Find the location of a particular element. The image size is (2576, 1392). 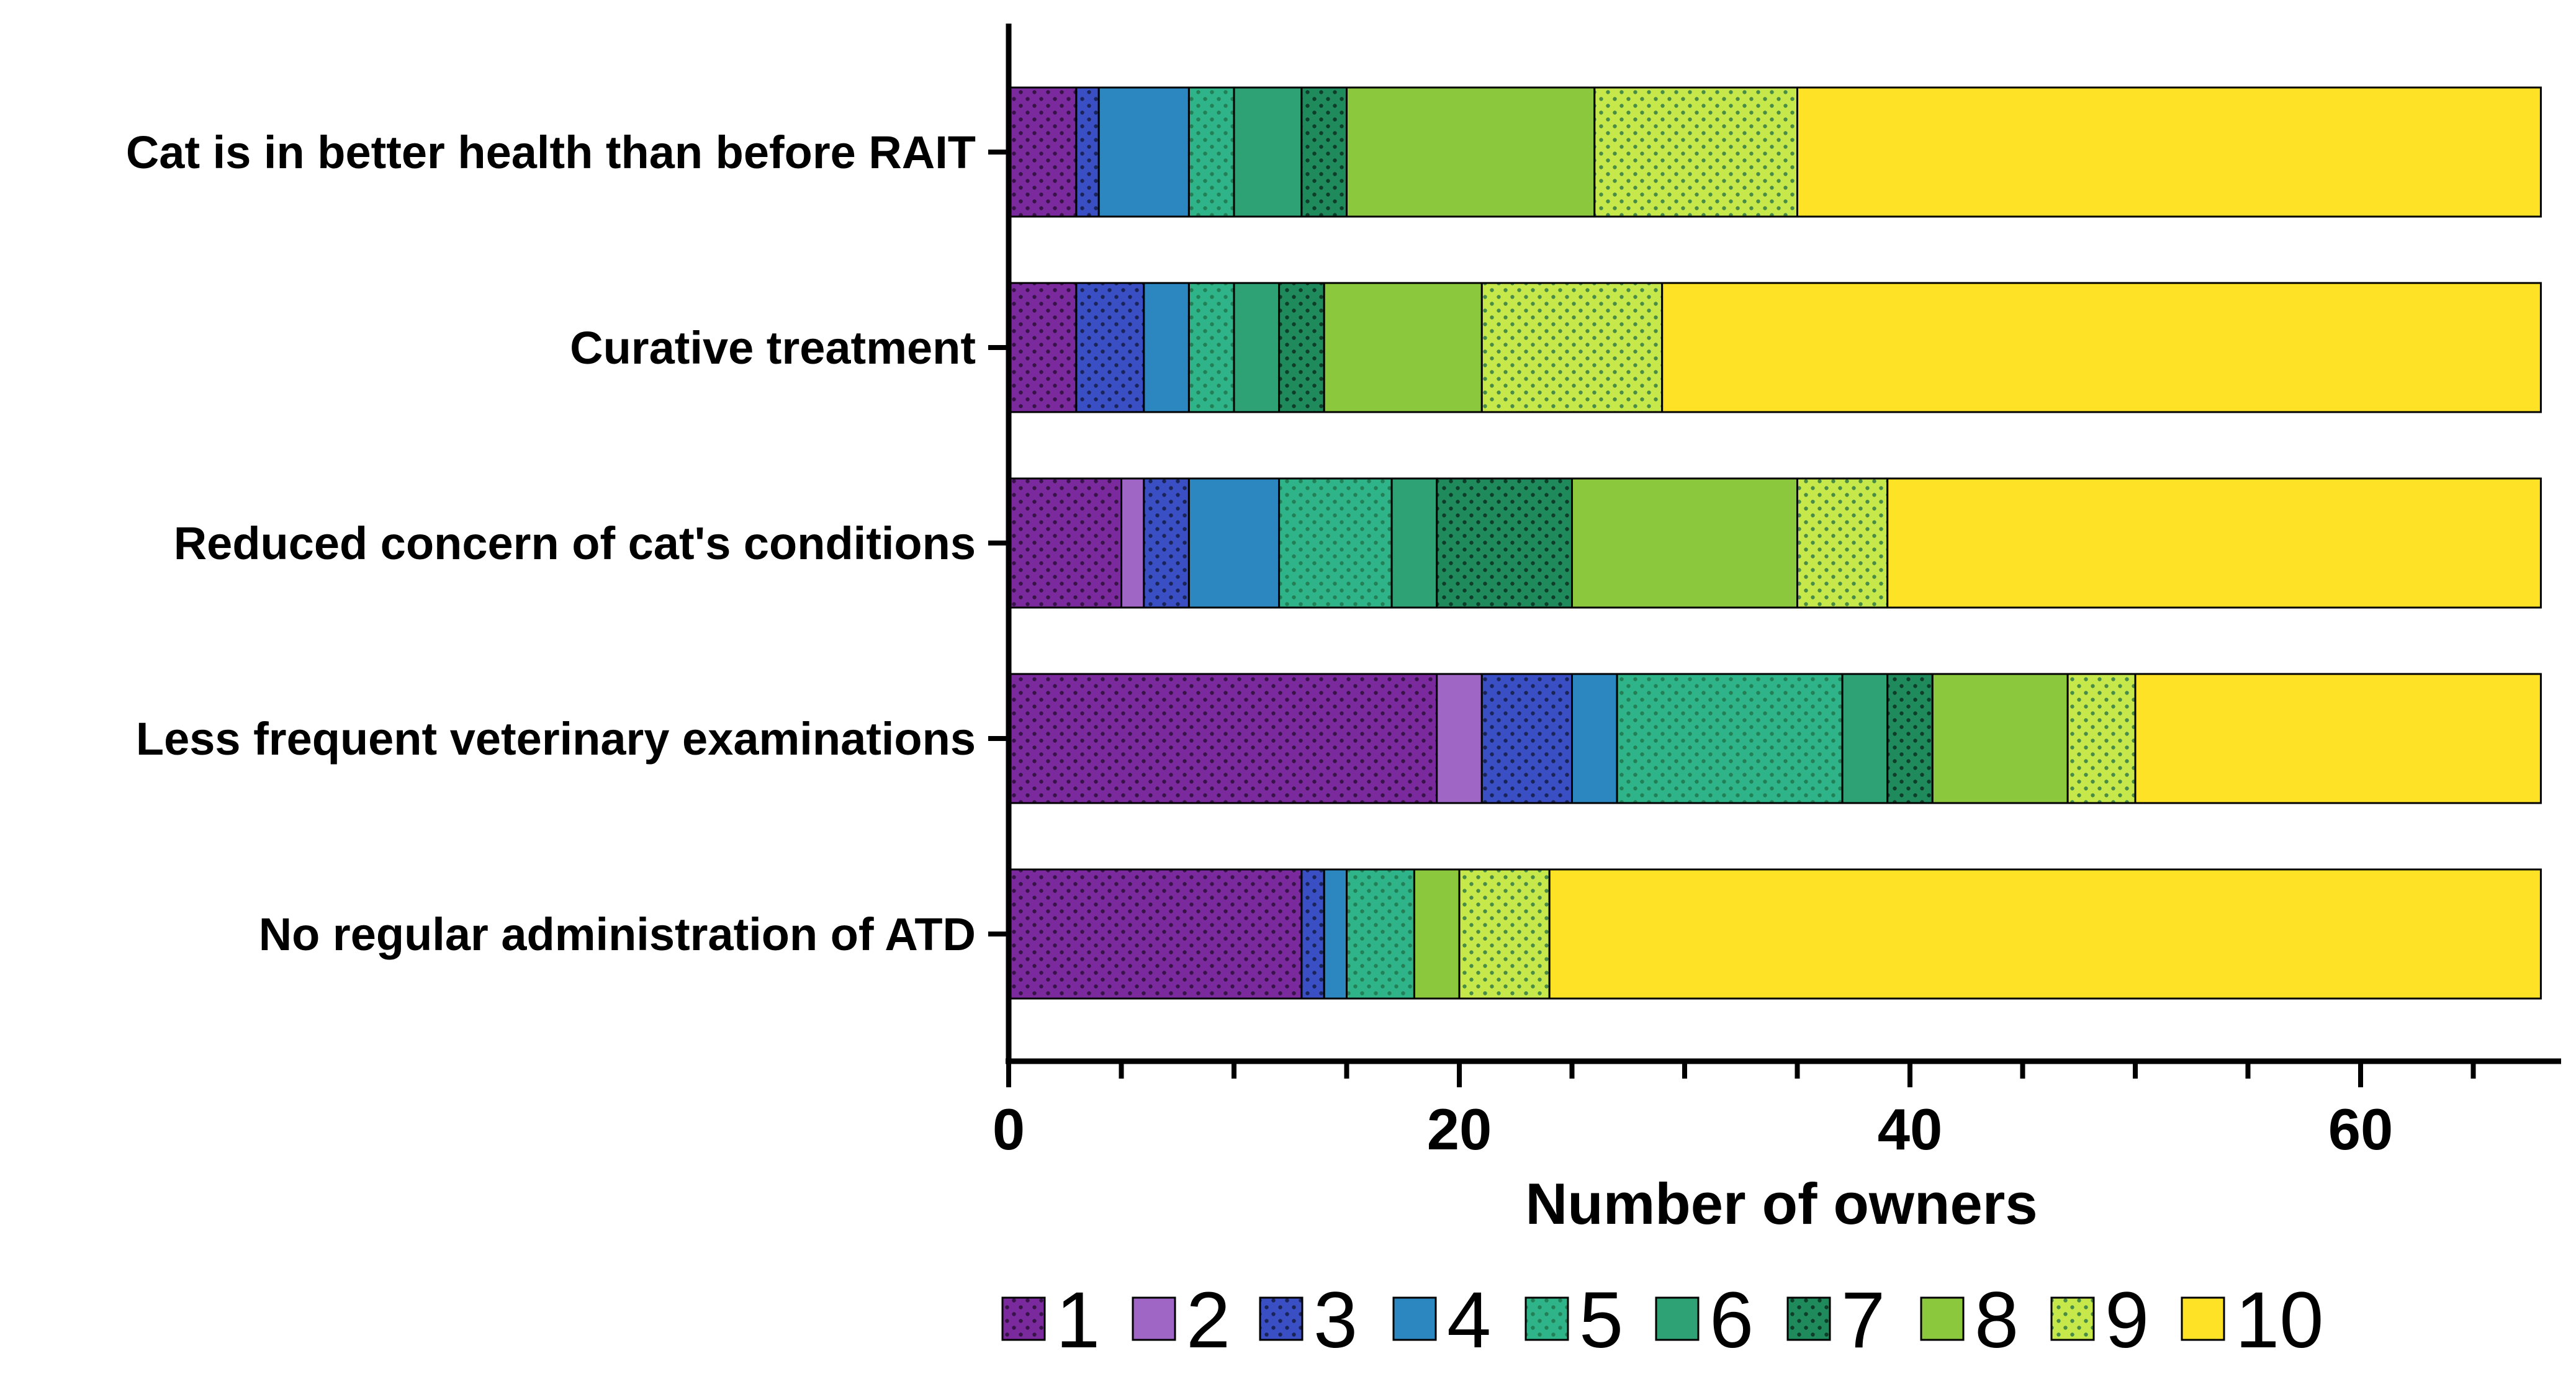

legend-label-4: 4 is located at coordinates (1469, 1321).